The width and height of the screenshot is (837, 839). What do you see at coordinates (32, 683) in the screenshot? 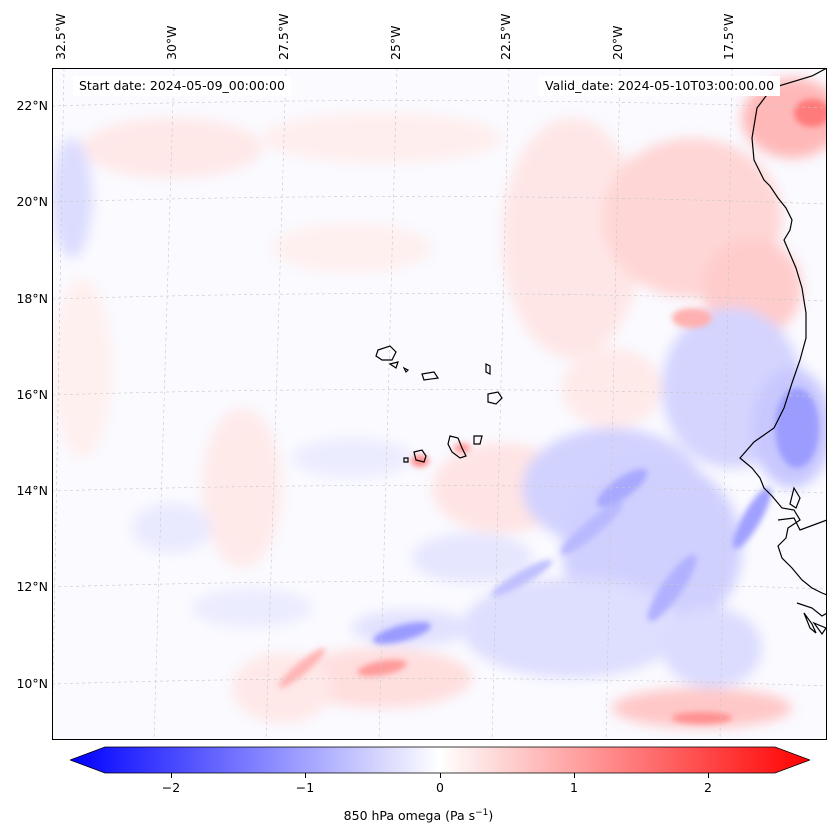
I see `lat-label-10n: 10°N` at bounding box center [32, 683].